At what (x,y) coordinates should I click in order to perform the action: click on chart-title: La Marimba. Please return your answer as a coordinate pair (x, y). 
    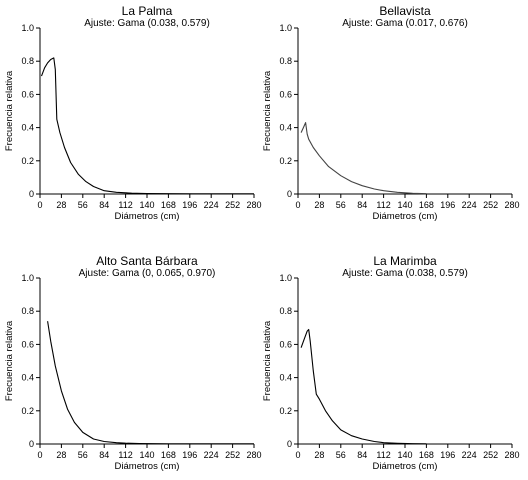
    Looking at the image, I should click on (405, 261).